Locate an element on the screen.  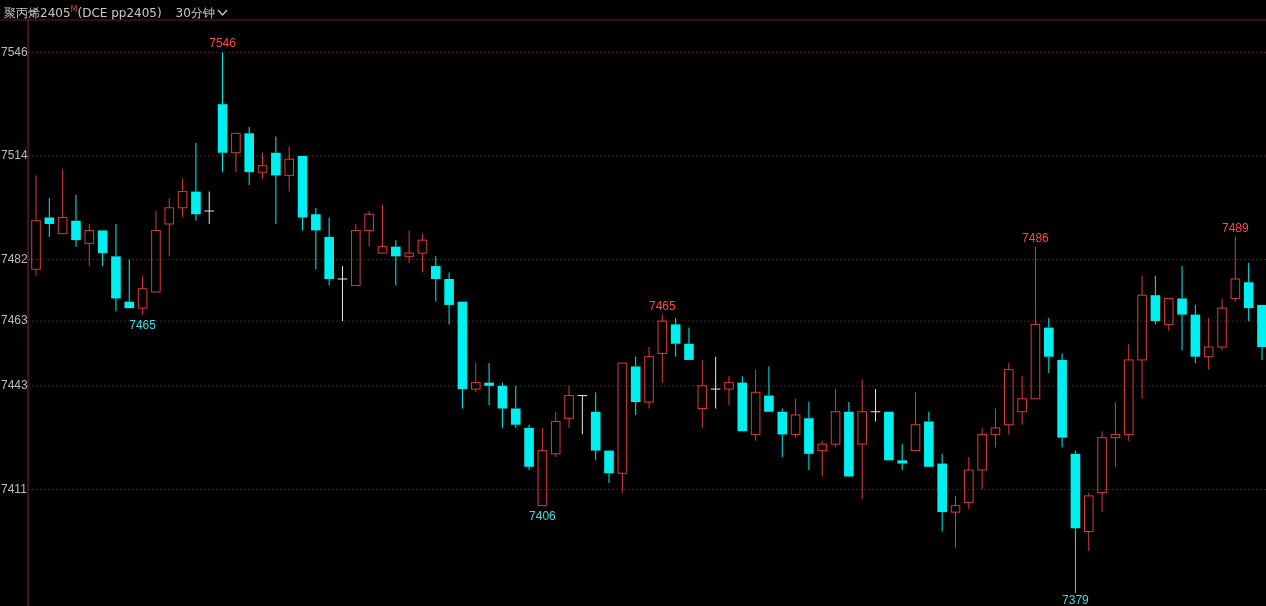
y-tick-label: 7482 is located at coordinates (15, 258).